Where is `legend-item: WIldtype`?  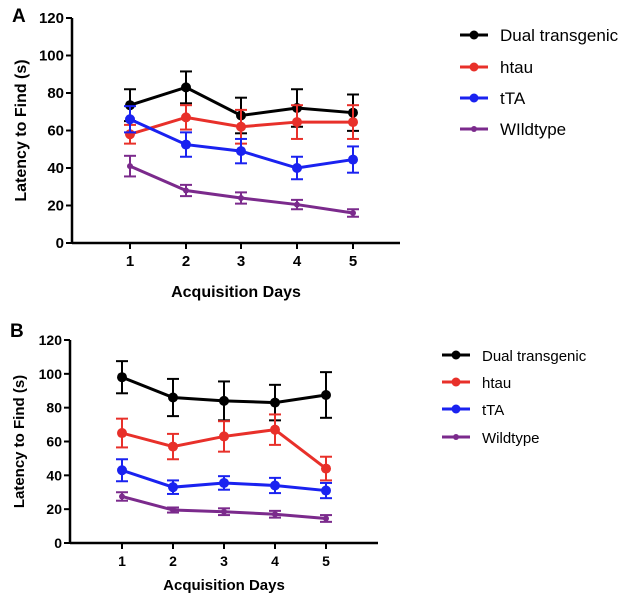 legend-item: WIldtype is located at coordinates (513, 129).